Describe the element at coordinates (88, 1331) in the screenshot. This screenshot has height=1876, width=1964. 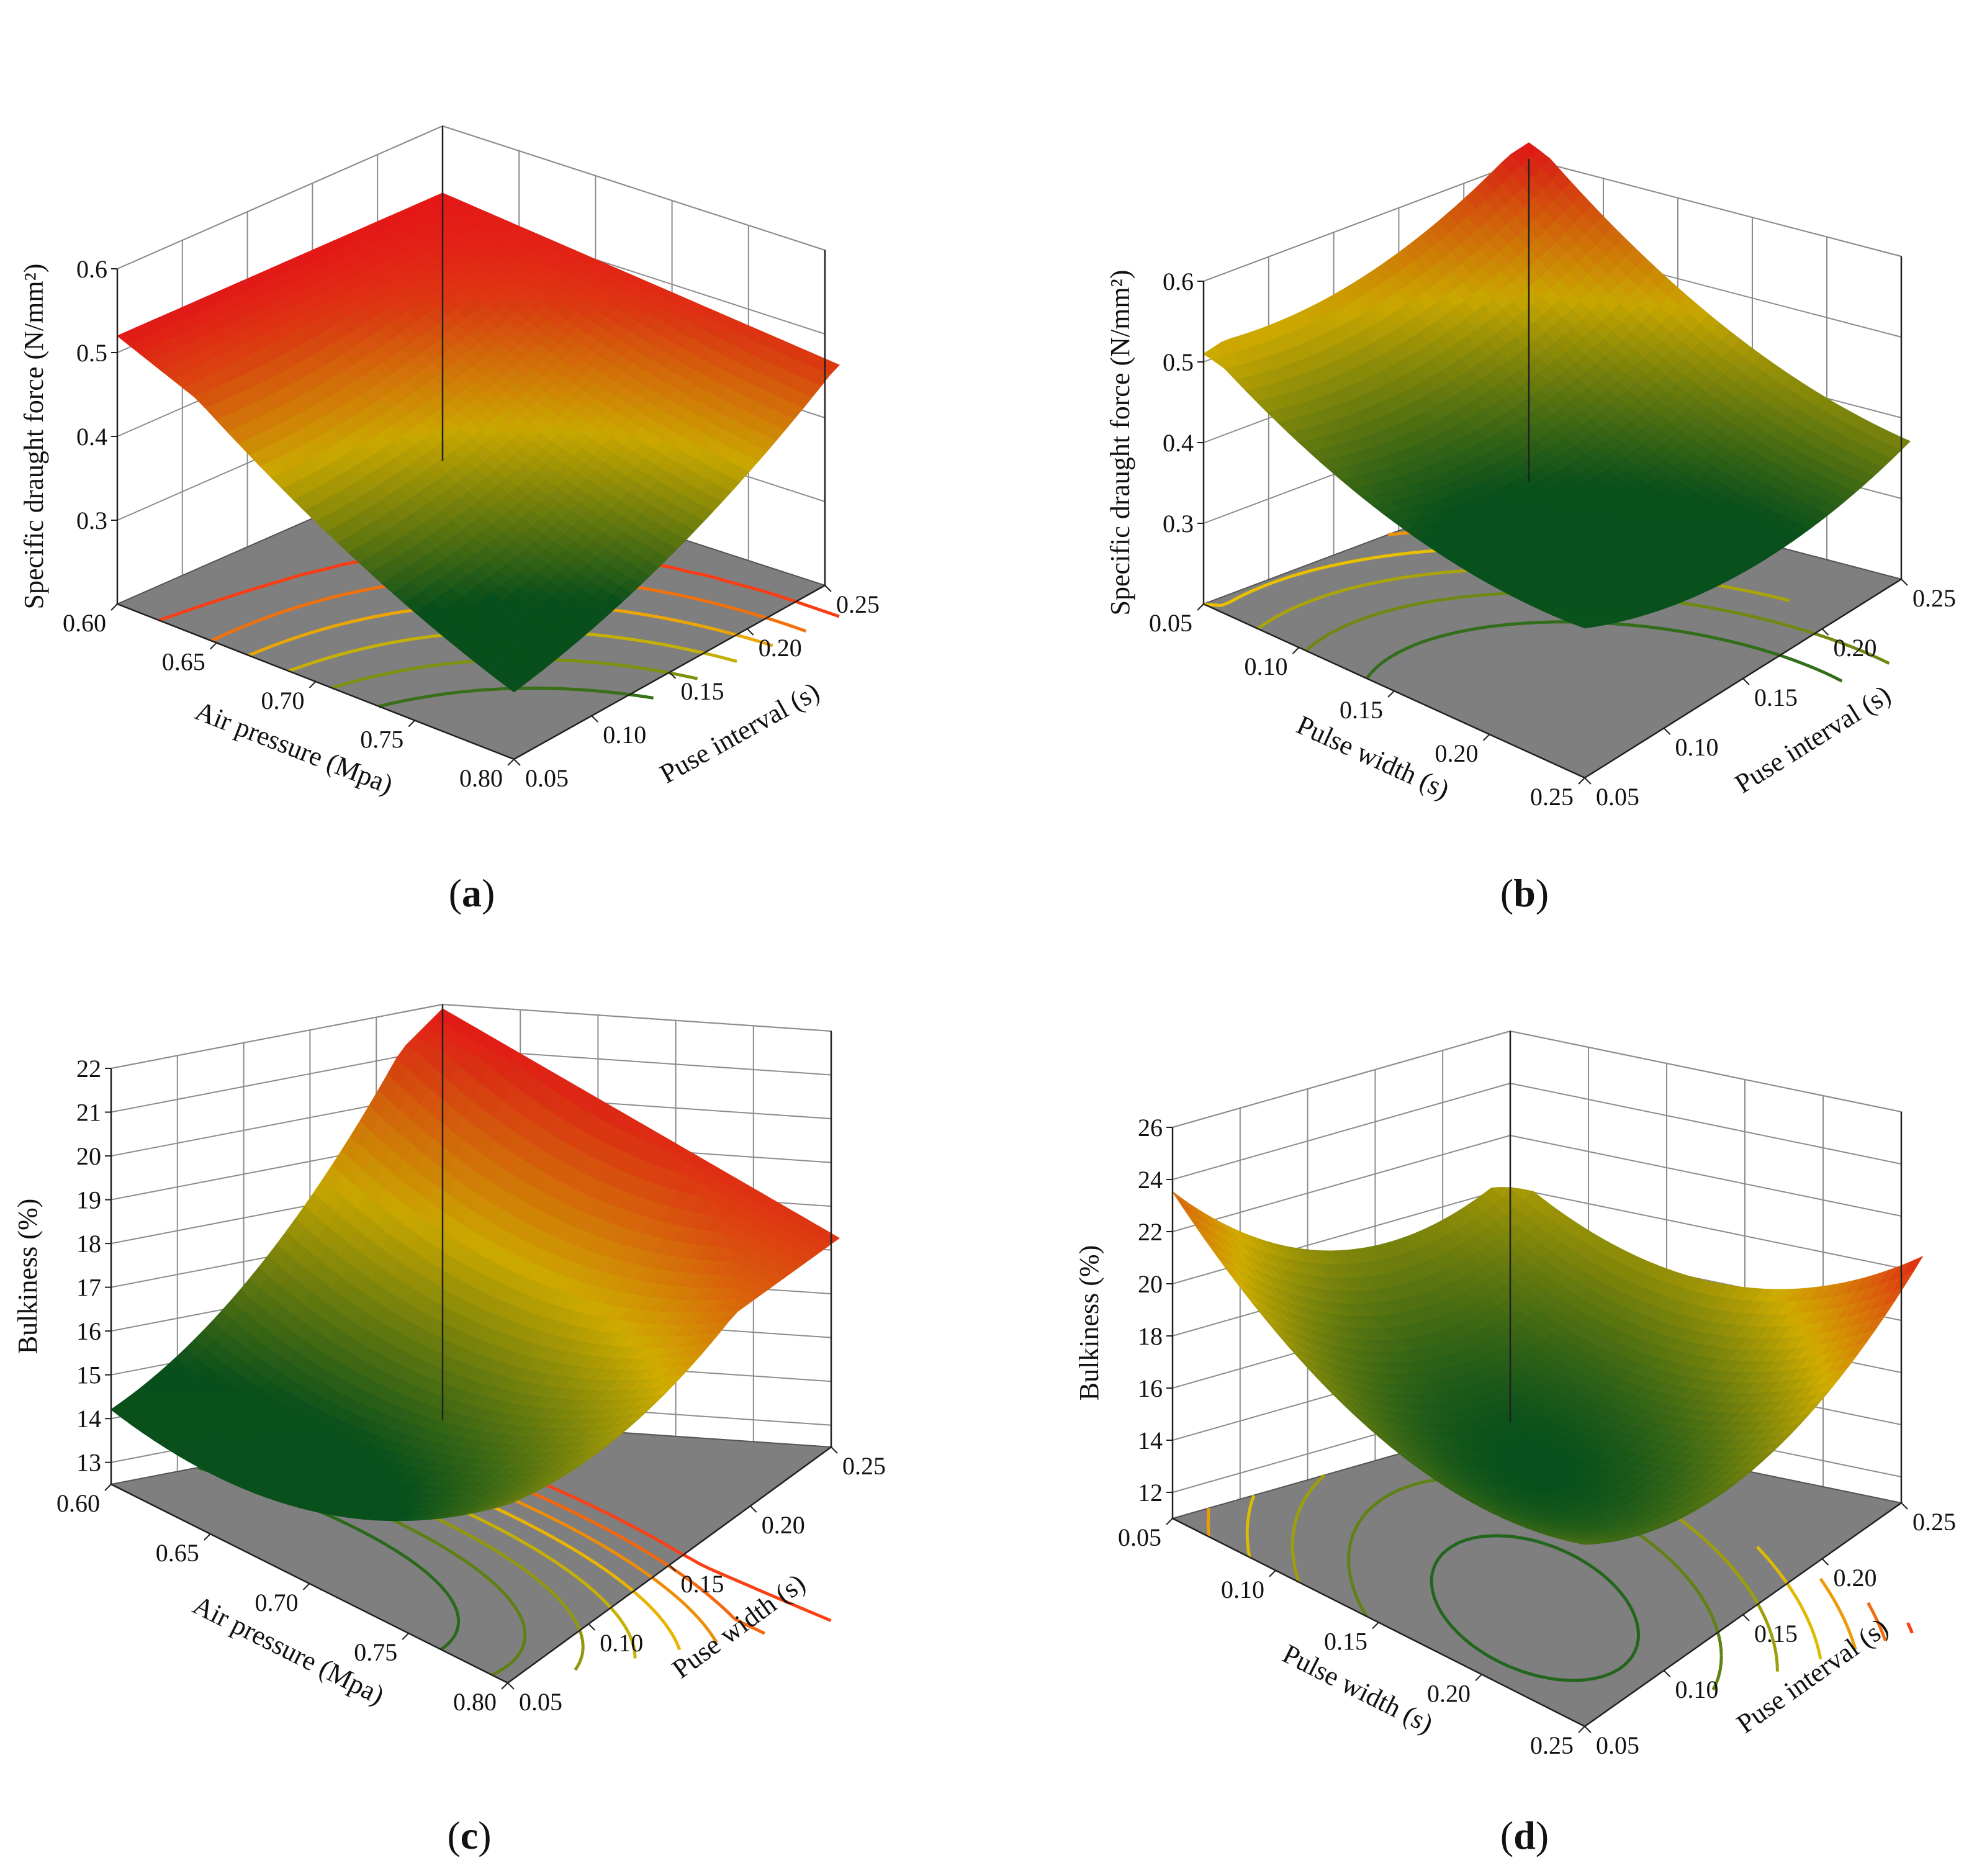
I see `z-tick-label: 16` at that location.